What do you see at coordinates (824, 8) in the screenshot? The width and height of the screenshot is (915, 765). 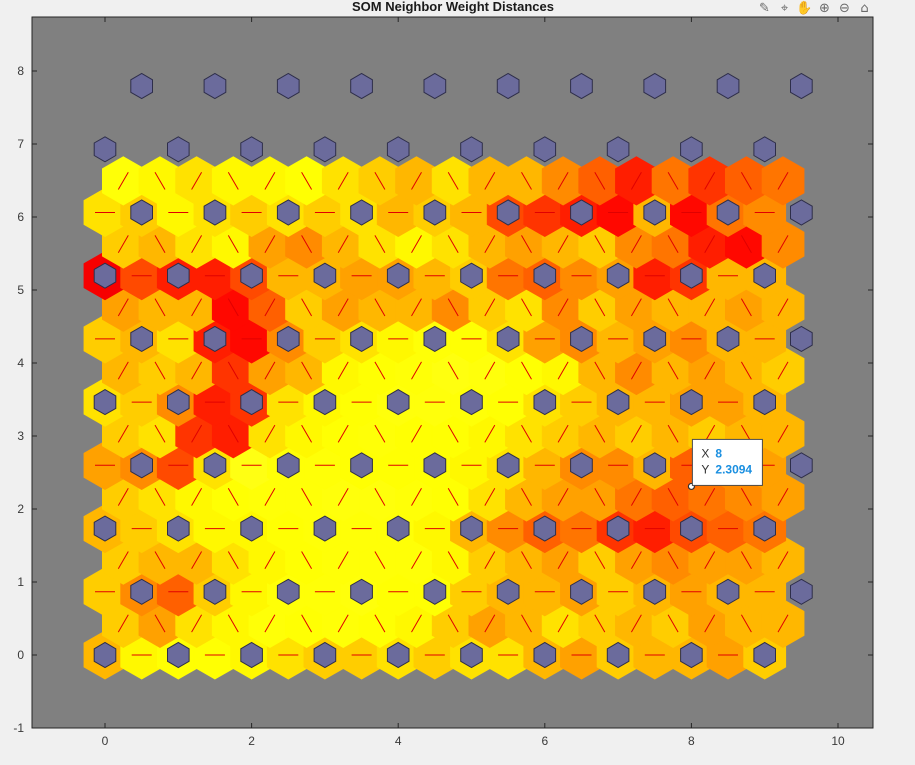 I see `zoom-in-icon: ⊕` at bounding box center [824, 8].